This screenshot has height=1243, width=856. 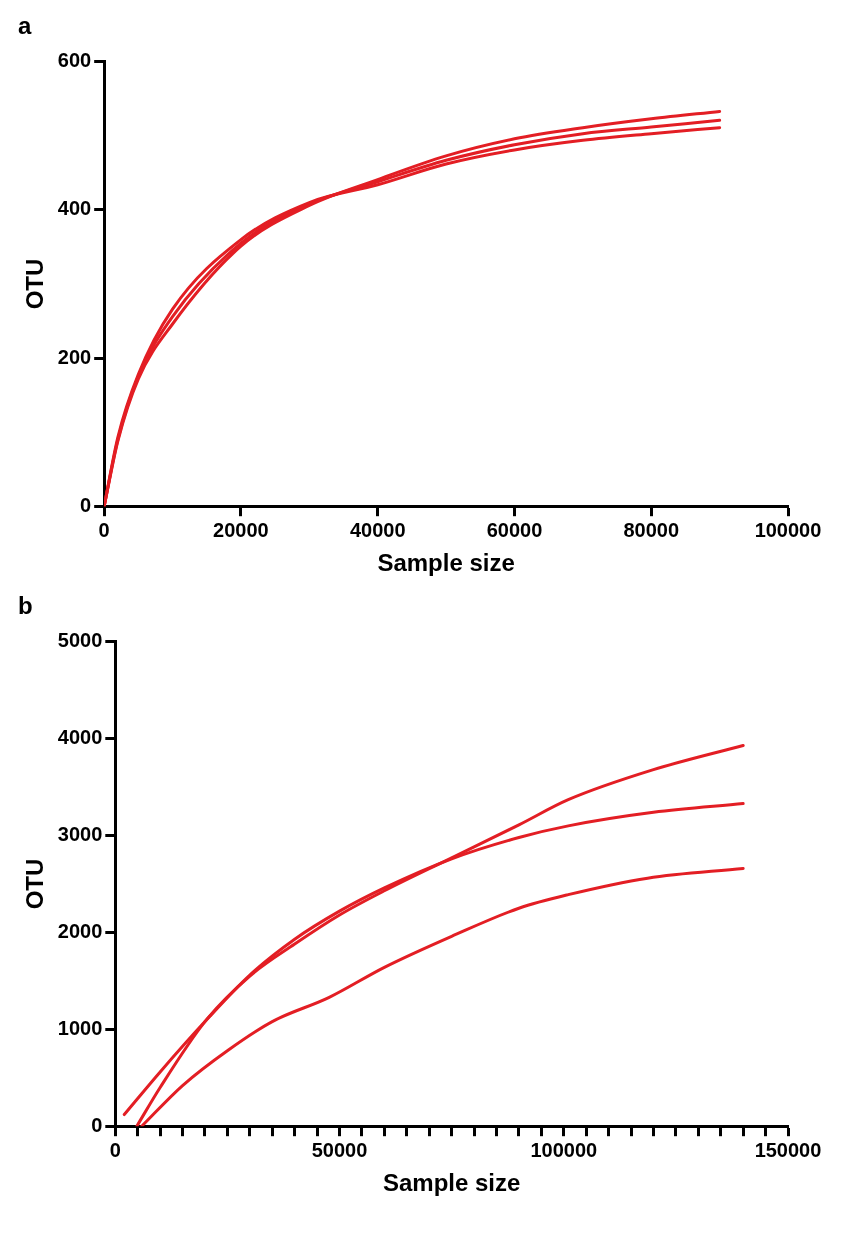 What do you see at coordinates (115, 1149) in the screenshot?
I see `x-tick-label: 0` at bounding box center [115, 1149].